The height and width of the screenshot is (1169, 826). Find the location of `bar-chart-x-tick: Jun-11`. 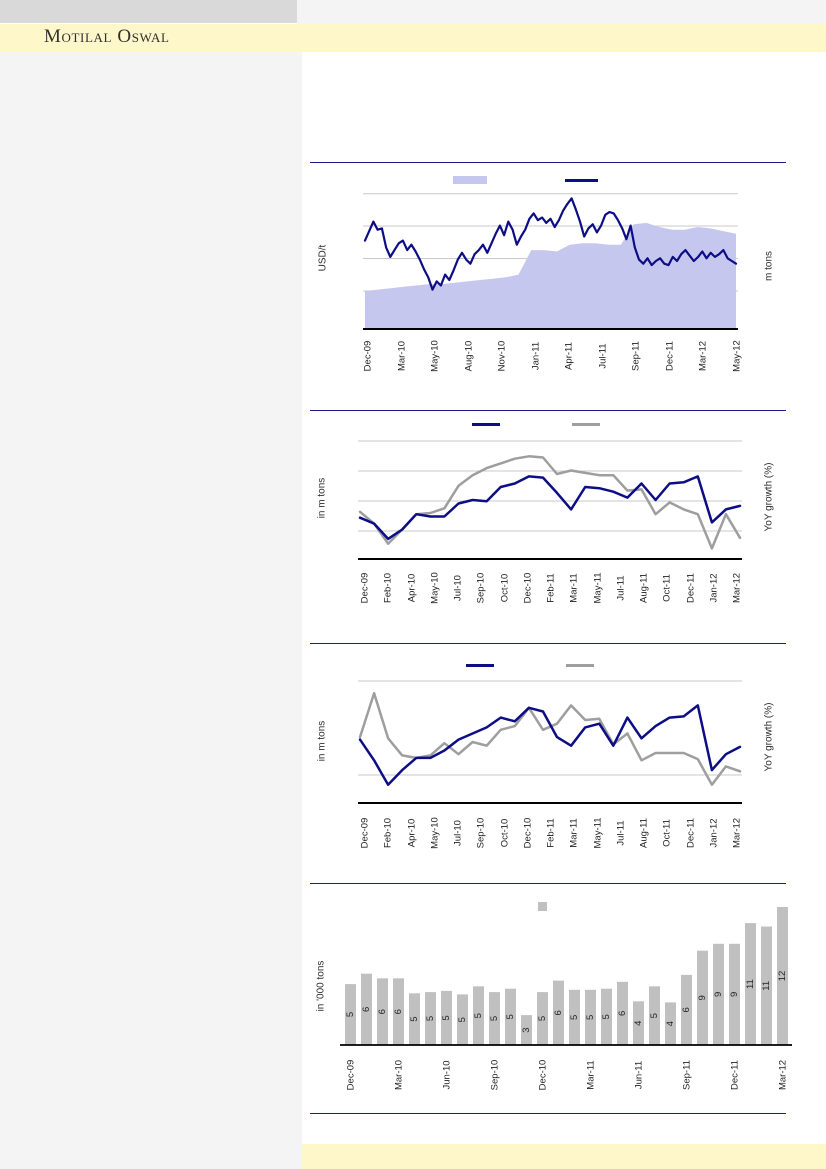

bar-chart-x-tick: Jun-11 is located at coordinates (638, 1075).